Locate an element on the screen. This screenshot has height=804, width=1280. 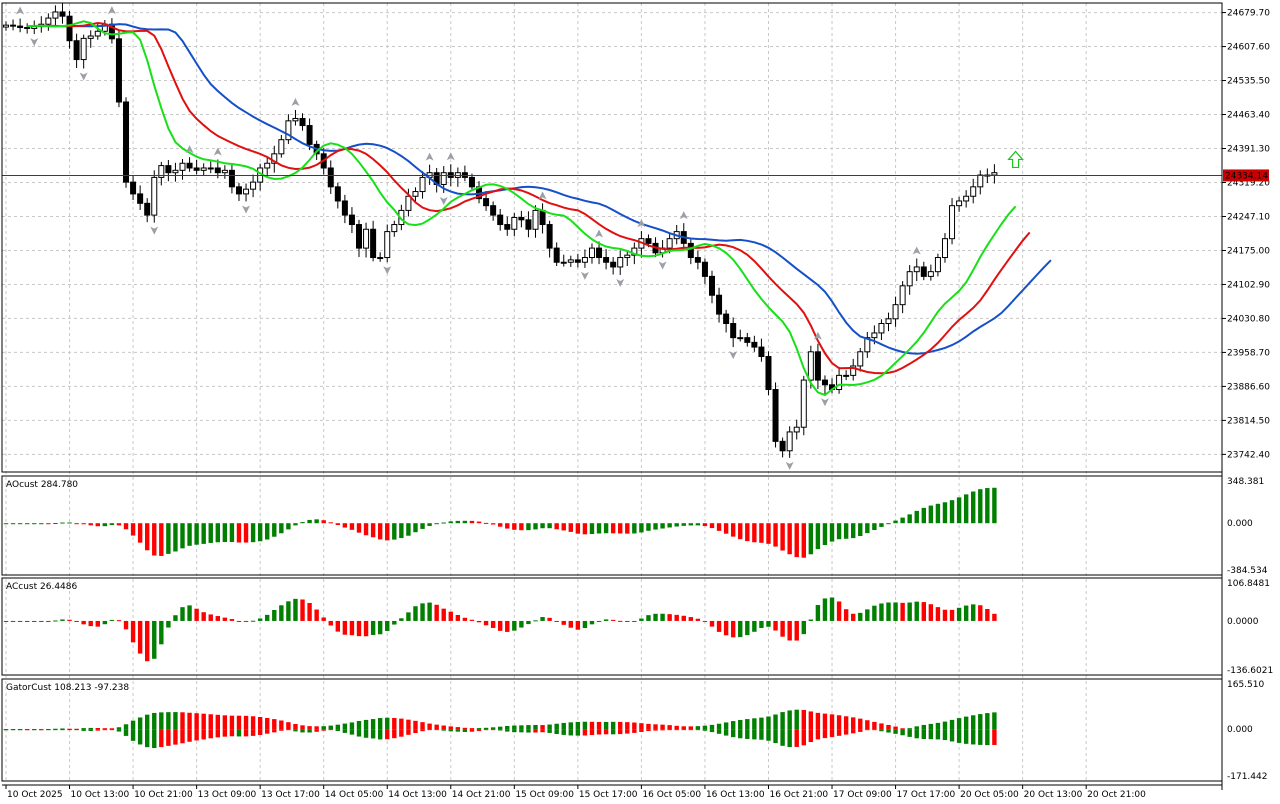
ao-histogram-title: AOcust 284.780 is located at coordinates (42, 485).